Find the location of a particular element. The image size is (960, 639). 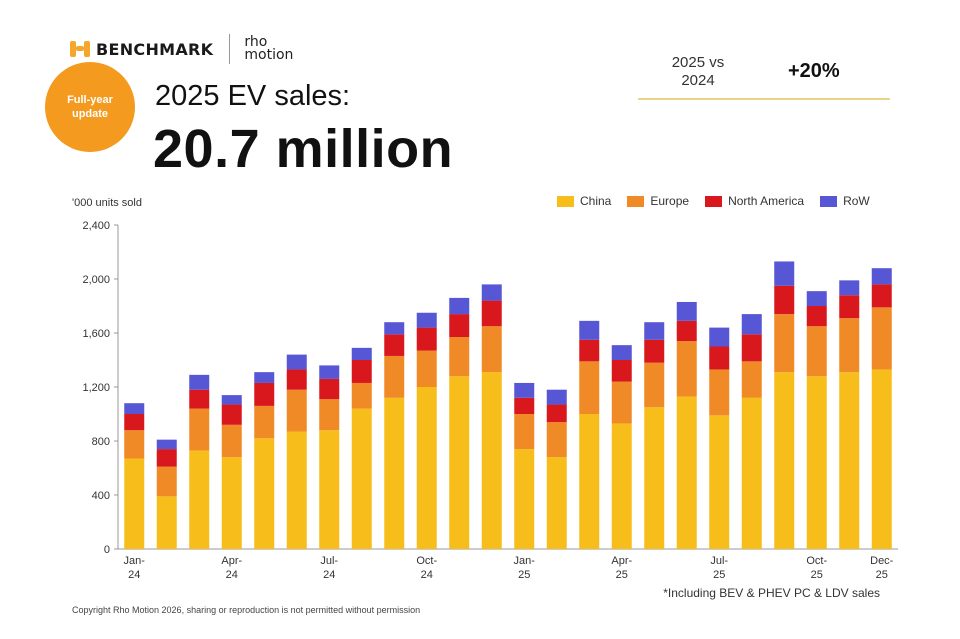

legend-item-china: China is located at coordinates (584, 201).